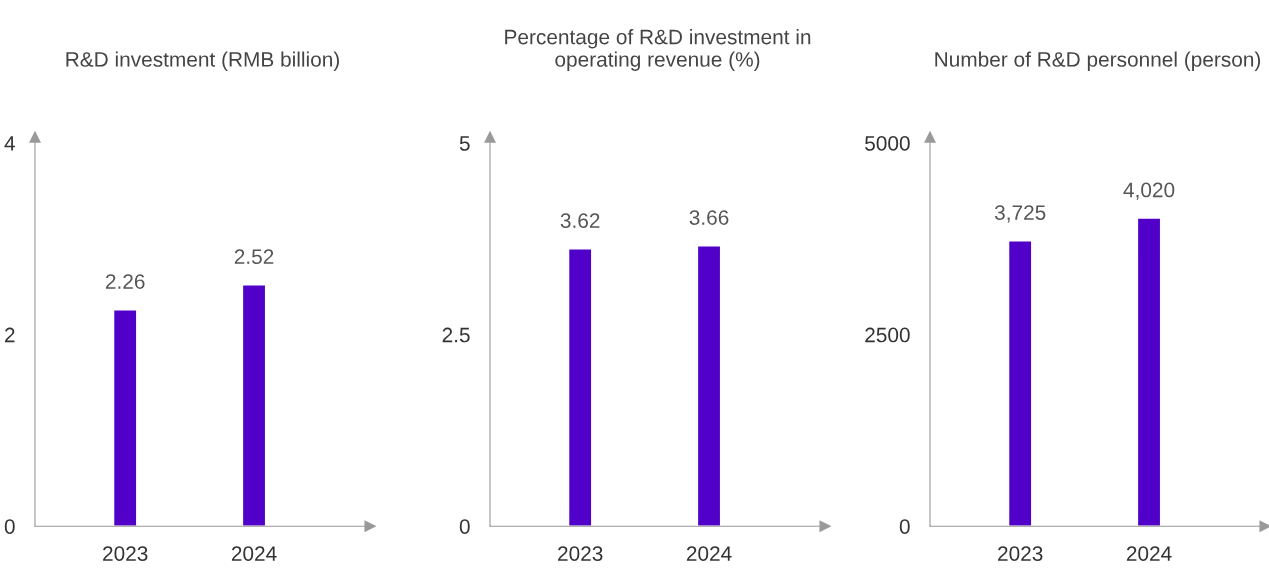 Image resolution: width=1269 pixels, height=572 pixels. I want to click on y-tick-label: 5000, so click(887, 143).